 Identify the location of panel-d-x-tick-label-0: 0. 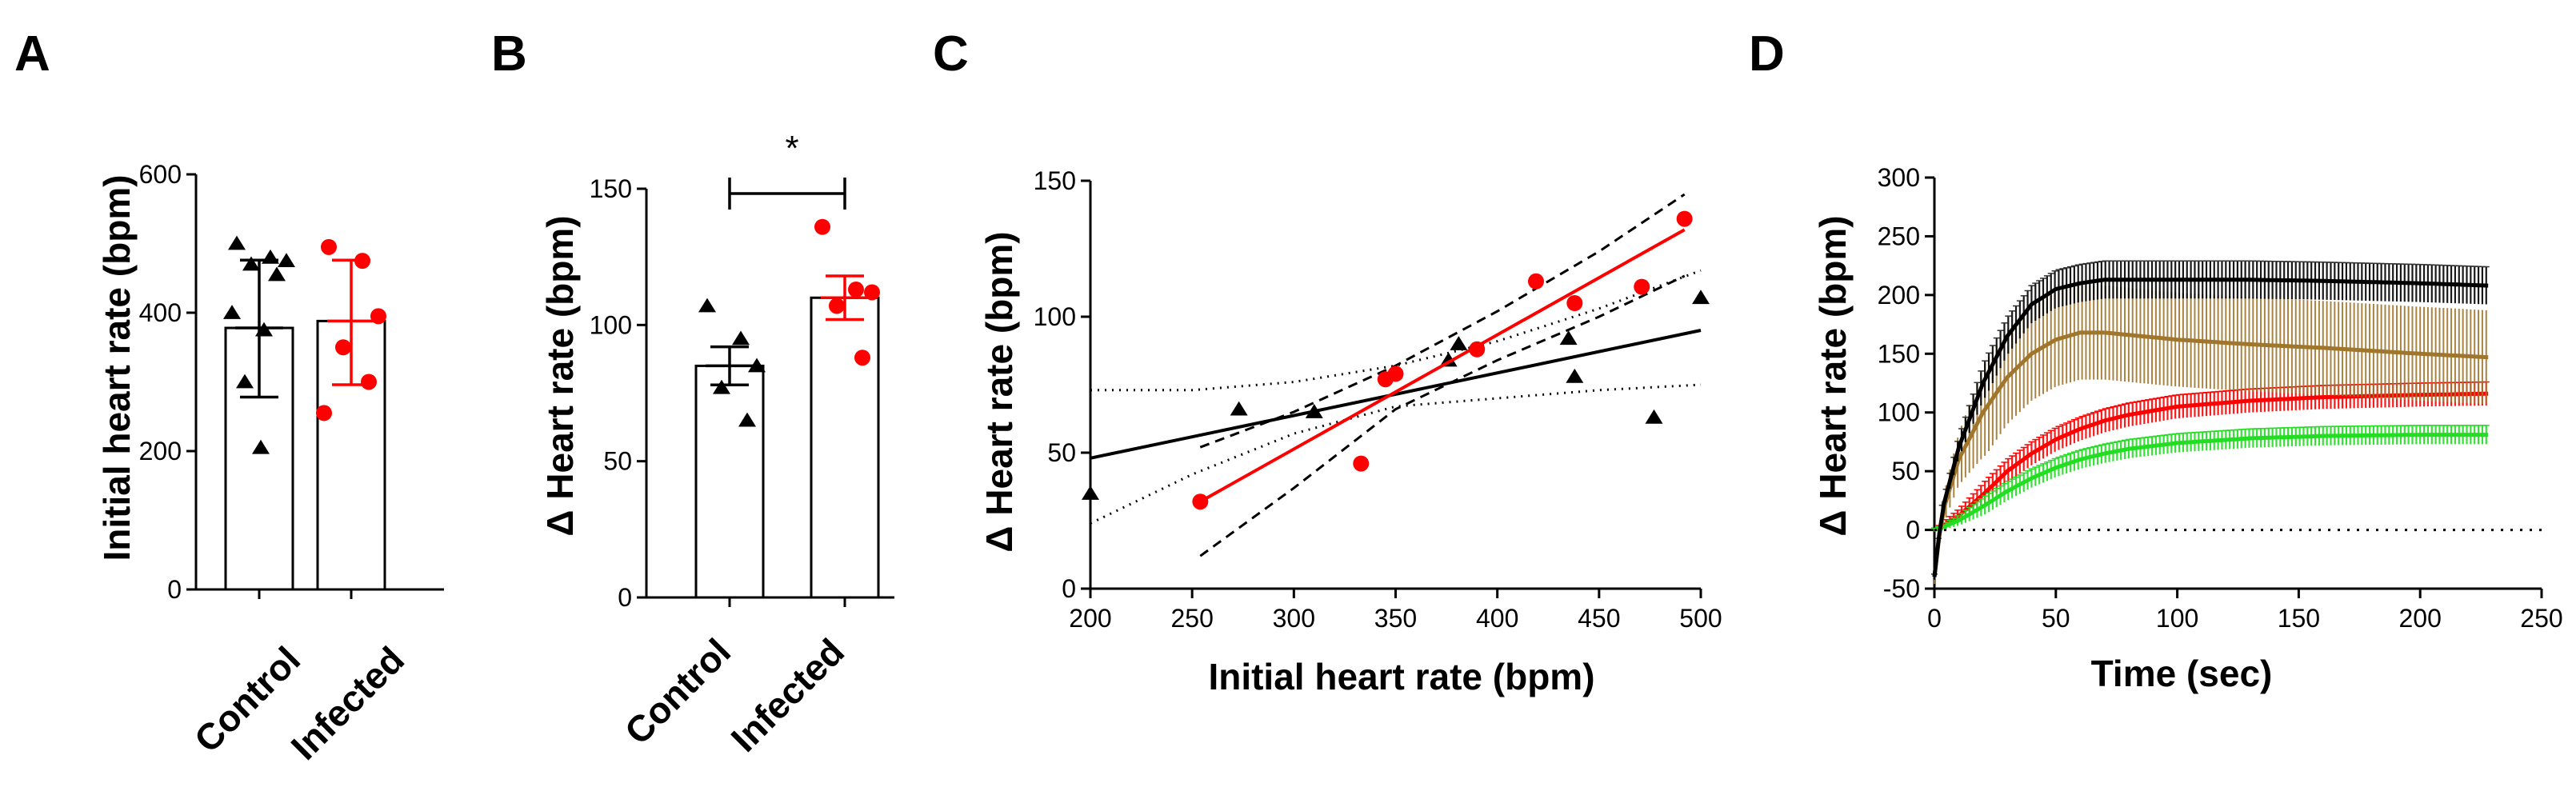
(1934, 618).